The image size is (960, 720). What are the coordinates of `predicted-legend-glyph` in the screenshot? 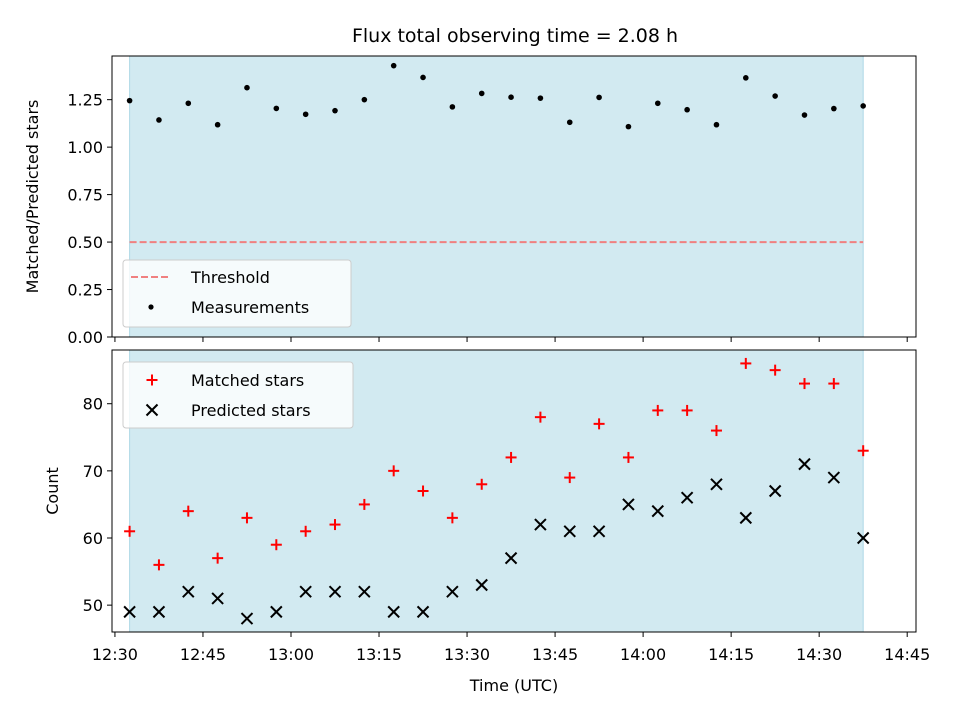 It's located at (152, 410).